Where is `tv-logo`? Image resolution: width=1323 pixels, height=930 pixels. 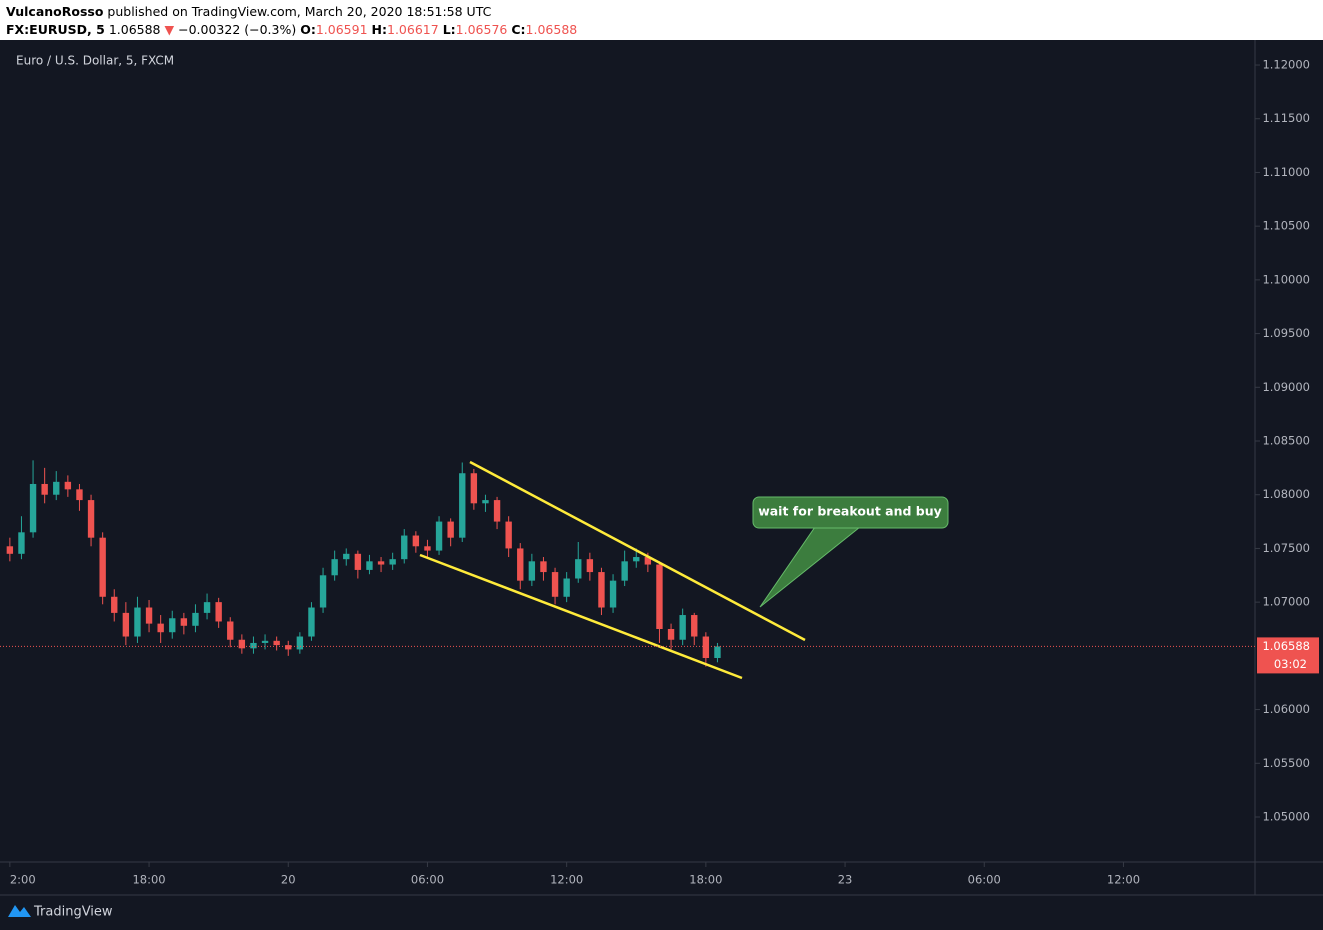
tv-logo is located at coordinates (19, 911).